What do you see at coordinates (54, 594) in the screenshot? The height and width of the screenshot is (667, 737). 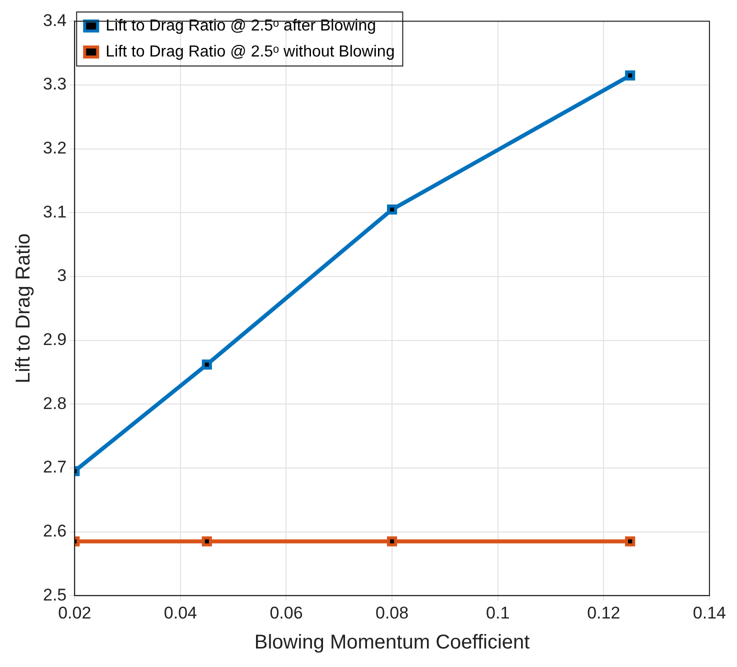 I see `y-tick-label: 2.5` at bounding box center [54, 594].